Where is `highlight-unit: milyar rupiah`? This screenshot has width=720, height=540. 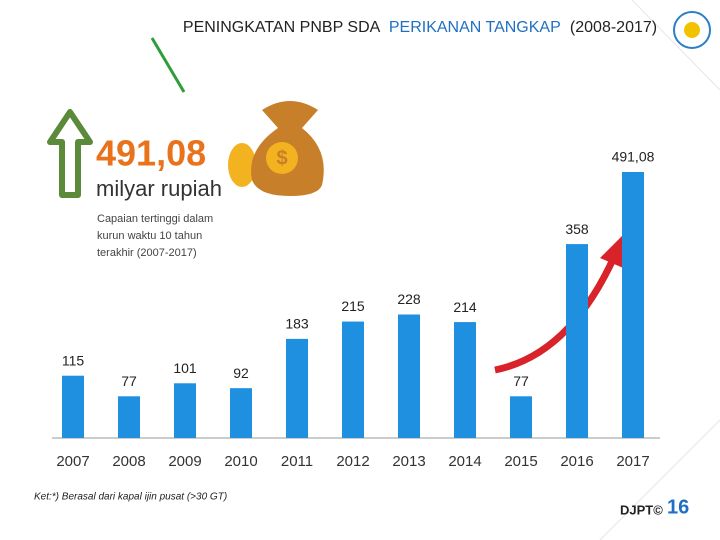
highlight-unit: milyar rupiah is located at coordinates (159, 188).